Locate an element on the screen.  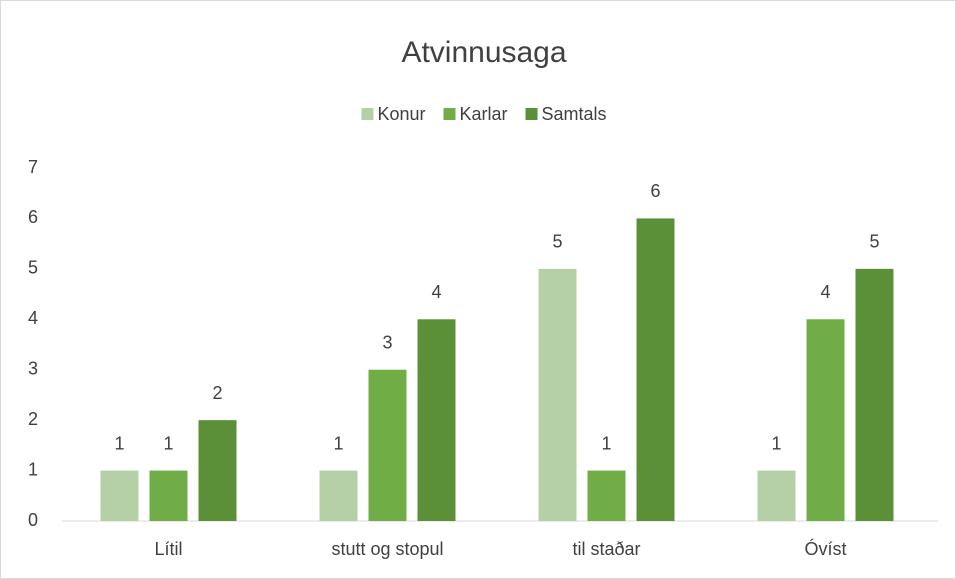
y-tick-label: 4 is located at coordinates (33, 318).